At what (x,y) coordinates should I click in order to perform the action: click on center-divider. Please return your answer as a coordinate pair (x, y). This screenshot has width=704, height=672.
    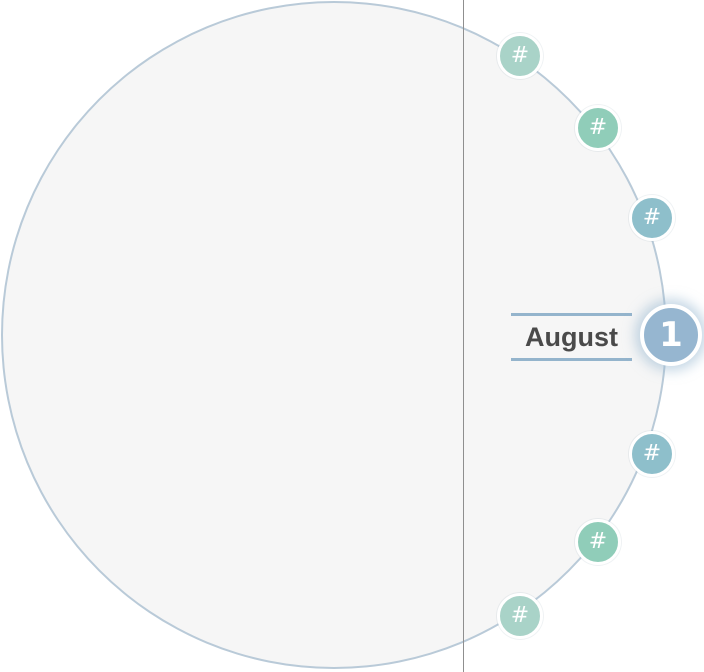
    Looking at the image, I should click on (463, 336).